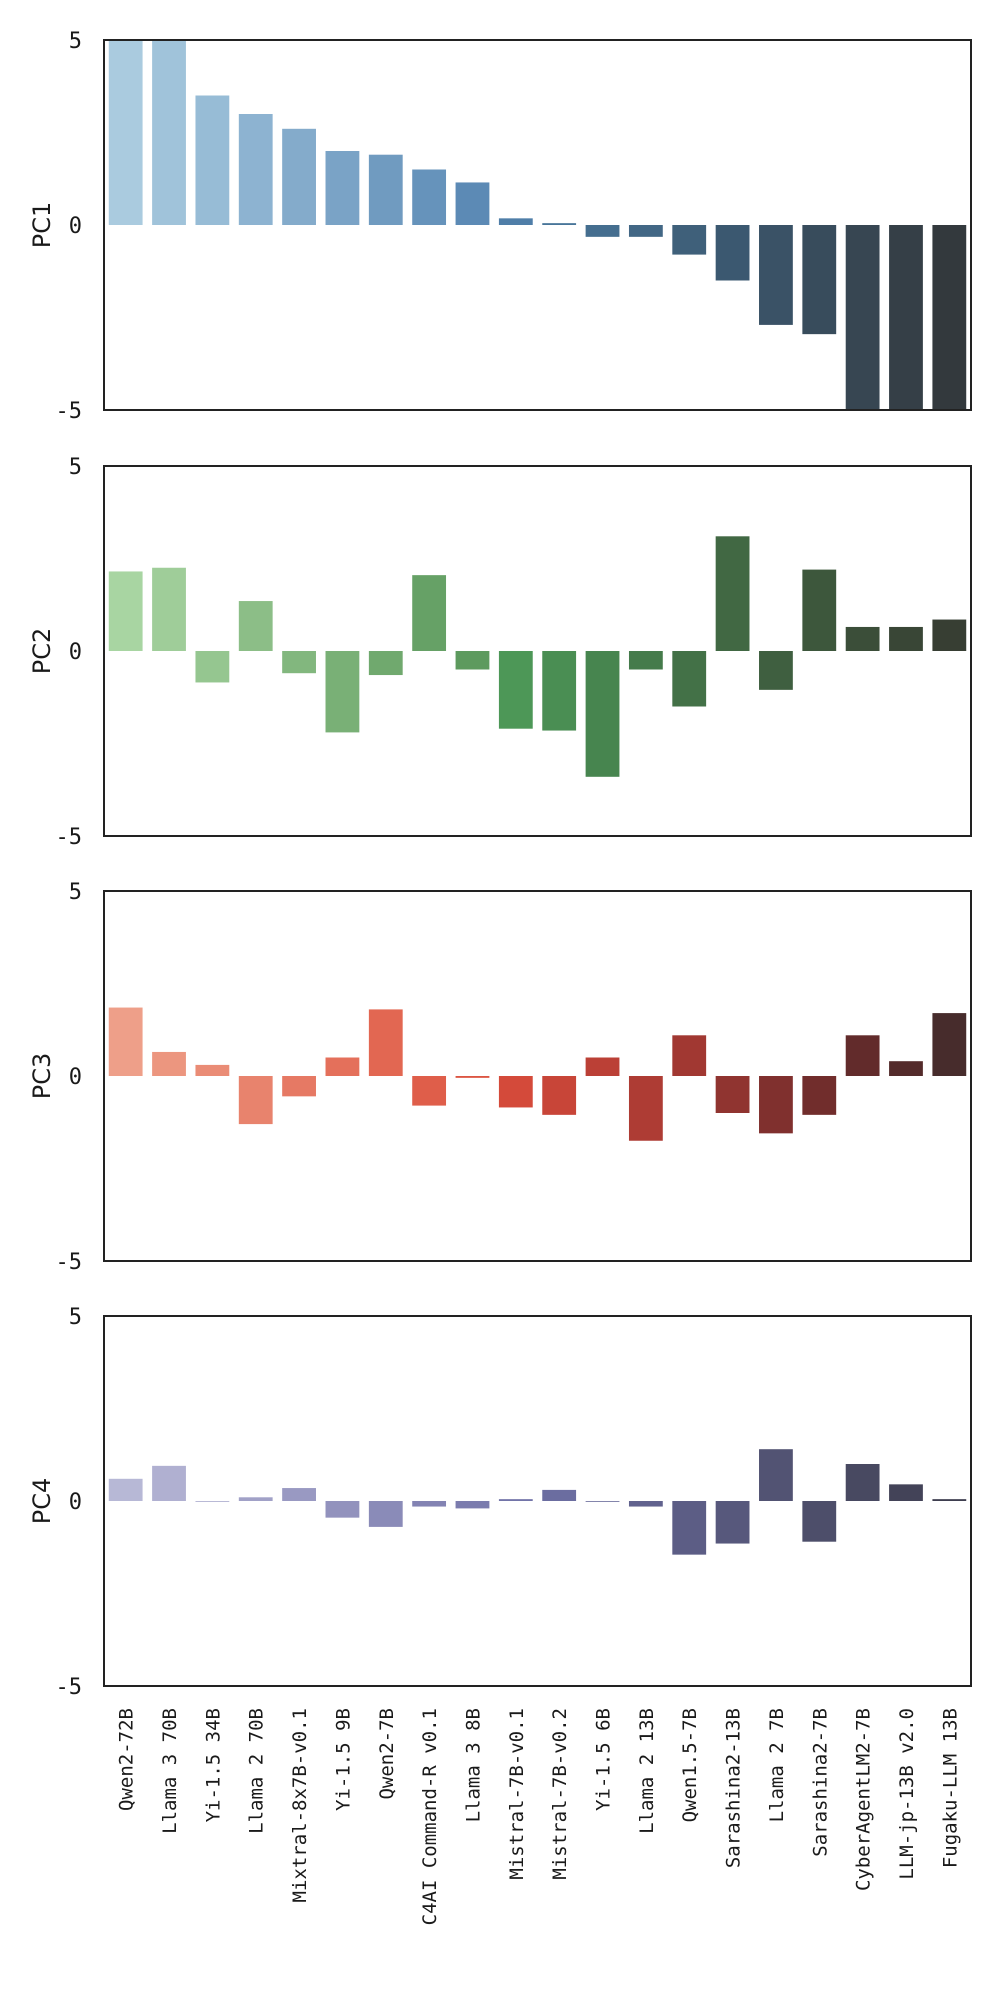 The image size is (997, 1997). Describe the element at coordinates (75, 652) in the screenshot. I see `y-tick-label-pc2-1: 0` at that location.